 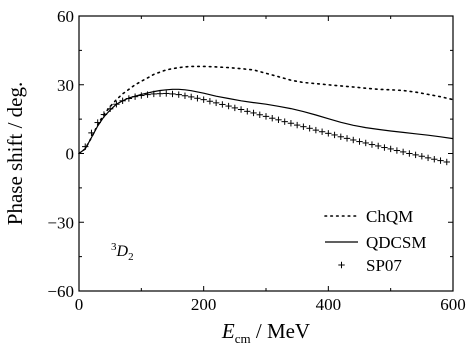 What do you see at coordinates (79, 304) in the screenshot?
I see `x-tick-label: 0` at bounding box center [79, 304].